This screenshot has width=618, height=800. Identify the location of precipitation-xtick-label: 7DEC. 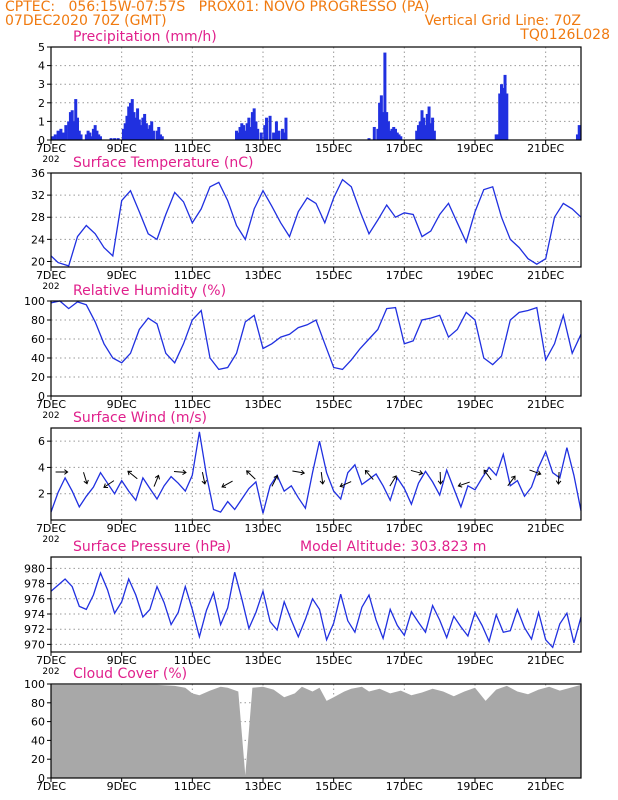
(51, 148).